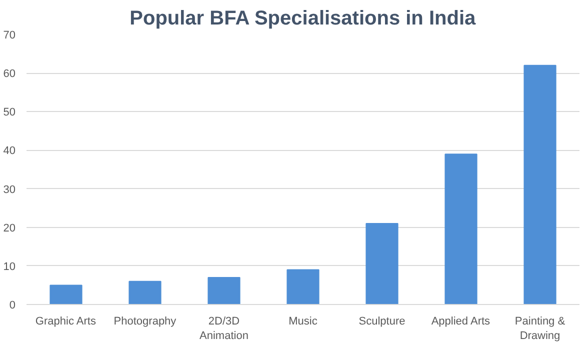 Image resolution: width=584 pixels, height=344 pixels. I want to click on y-tick-label: 0, so click(12, 306).